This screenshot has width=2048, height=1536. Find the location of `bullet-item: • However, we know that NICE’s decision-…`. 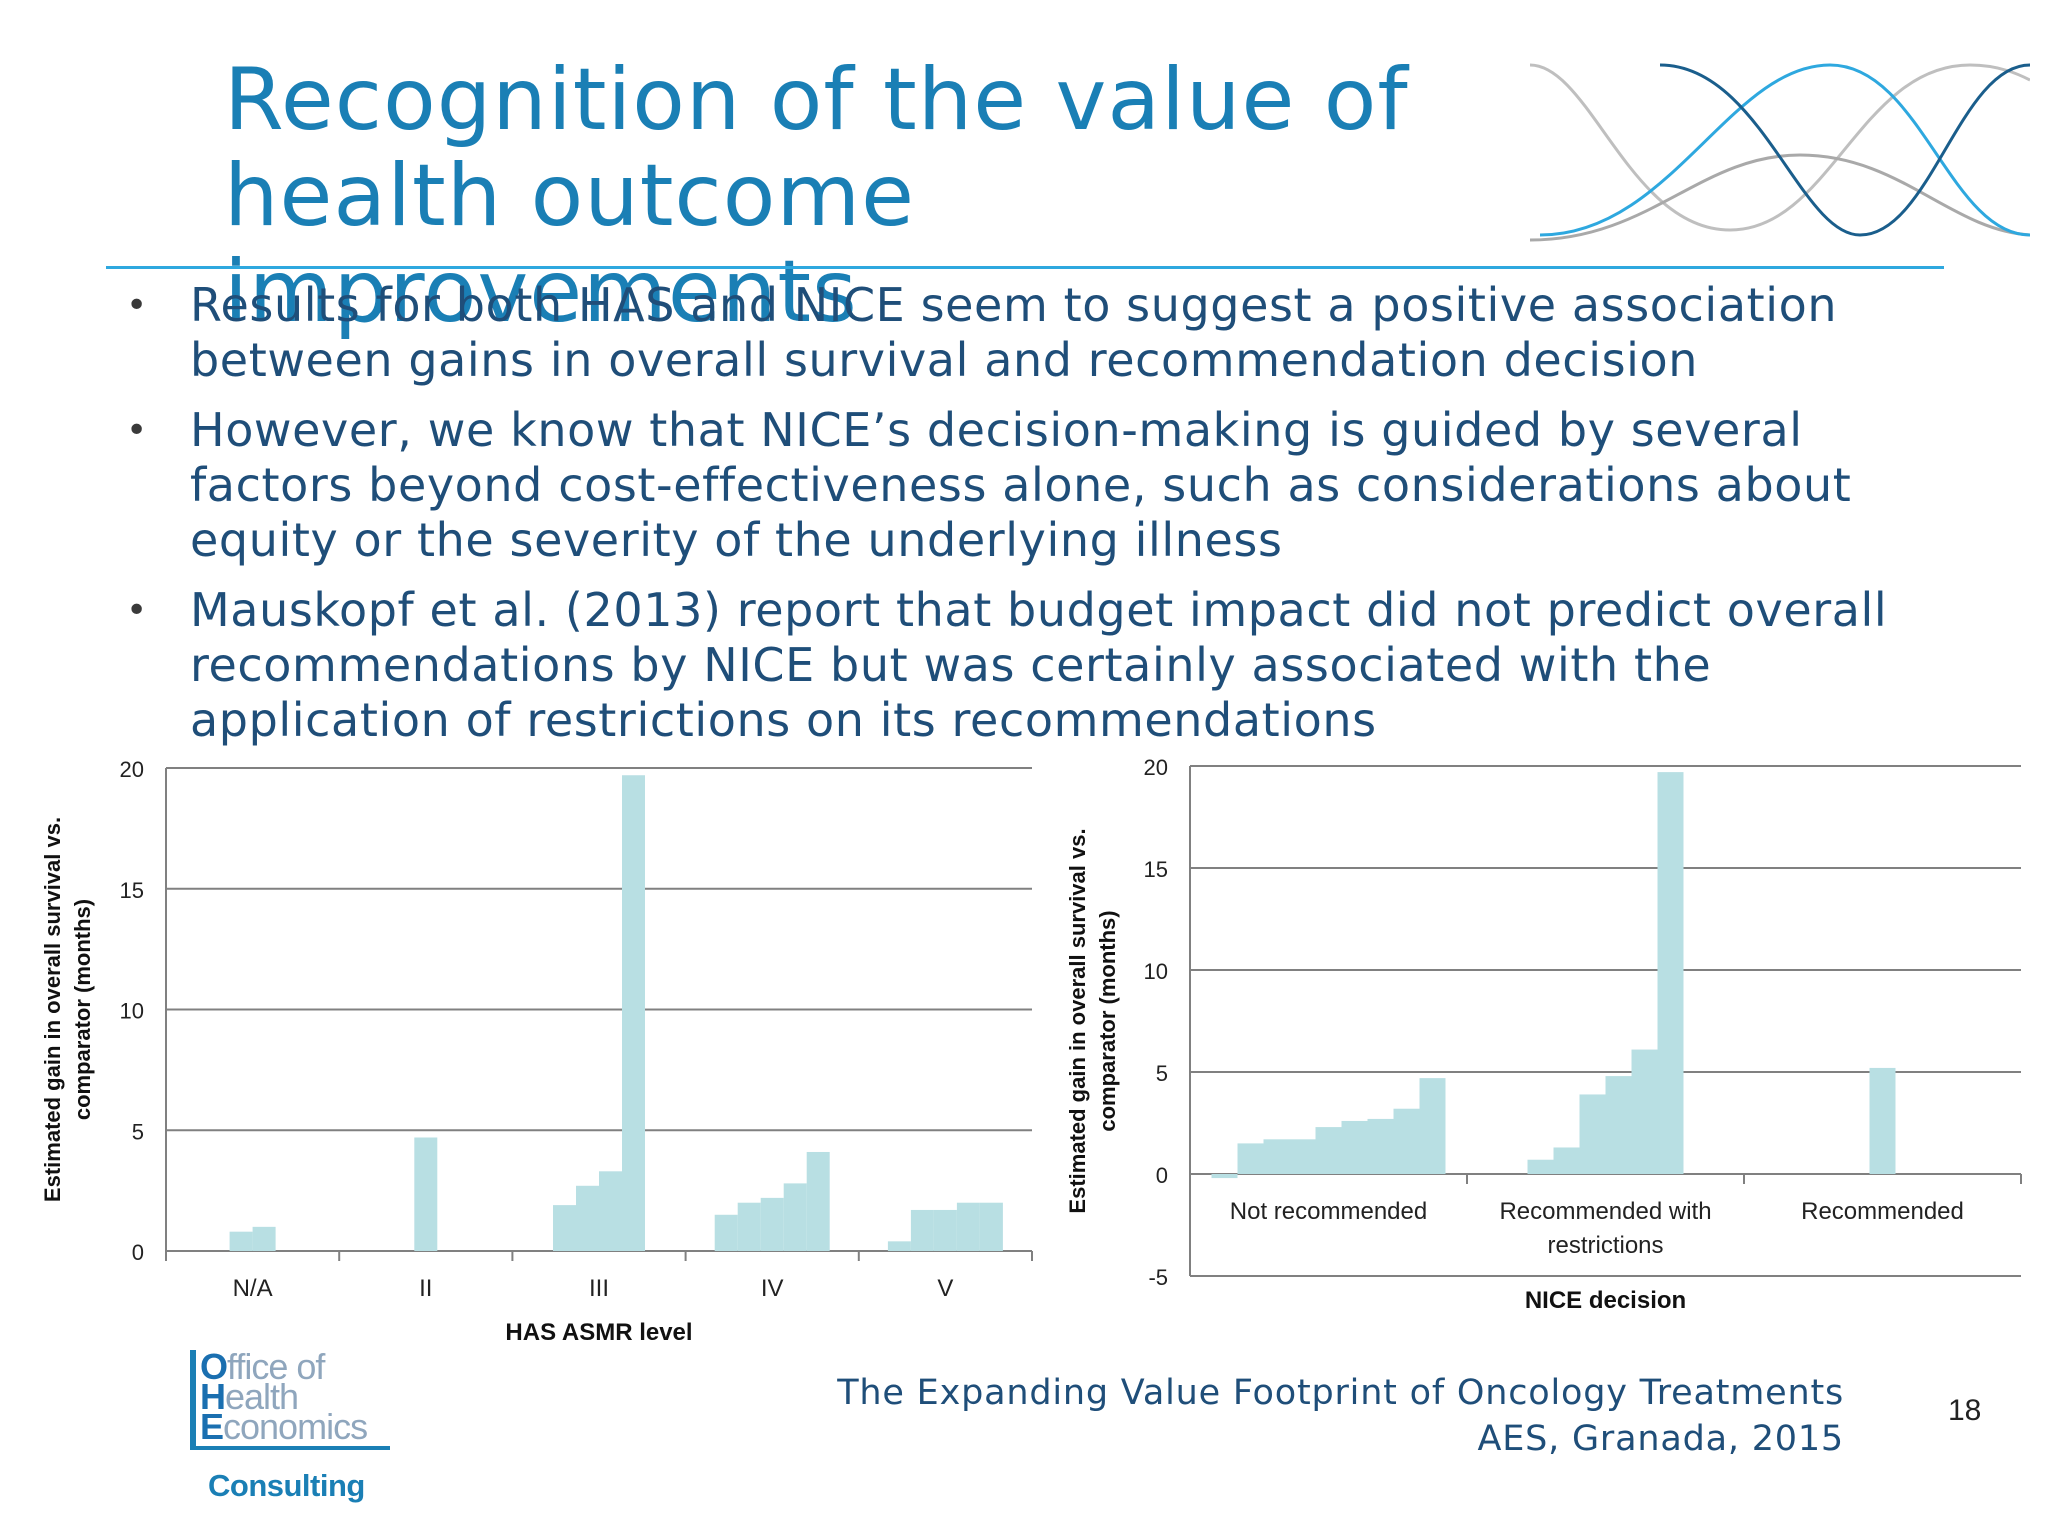

bullet-item: • However, we know that NICE’s decision-… is located at coordinates (1020, 485).